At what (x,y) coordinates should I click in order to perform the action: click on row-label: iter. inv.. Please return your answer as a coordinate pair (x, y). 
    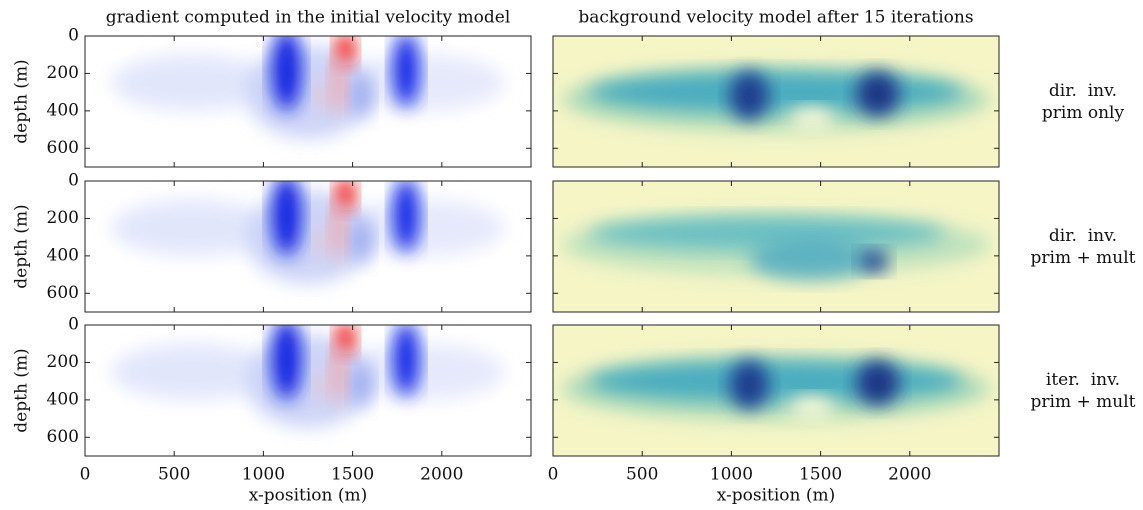
    Looking at the image, I should click on (1083, 380).